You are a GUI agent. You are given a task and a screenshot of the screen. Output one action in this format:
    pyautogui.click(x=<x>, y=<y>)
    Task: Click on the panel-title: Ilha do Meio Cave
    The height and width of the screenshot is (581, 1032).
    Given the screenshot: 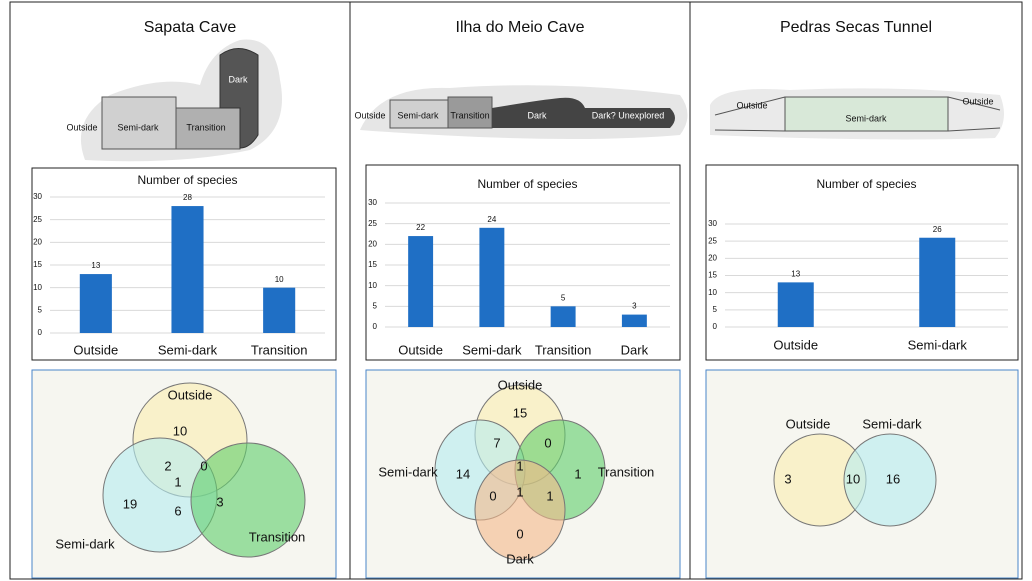 What is the action you would take?
    pyautogui.click(x=520, y=27)
    